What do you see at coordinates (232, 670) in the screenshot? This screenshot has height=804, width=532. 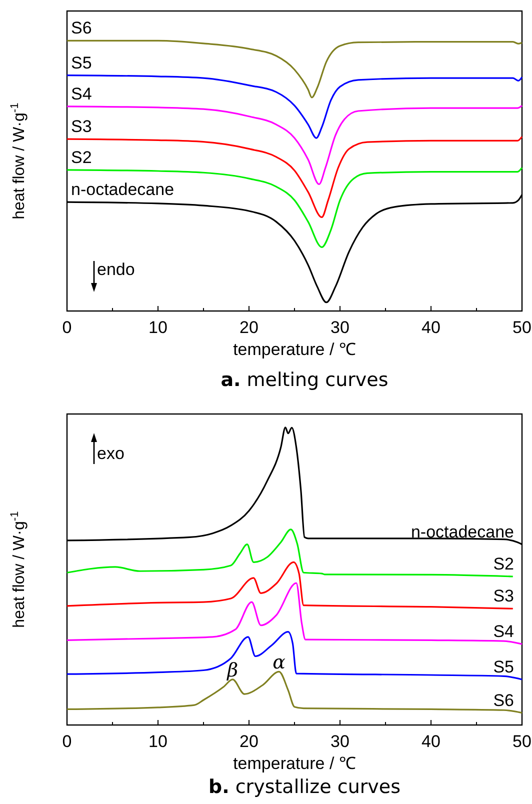 I see `annotation: β` at bounding box center [232, 670].